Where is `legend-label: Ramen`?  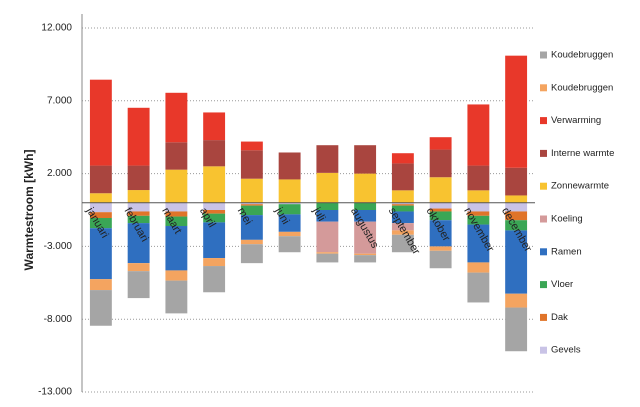 legend-label: Ramen is located at coordinates (566, 251).